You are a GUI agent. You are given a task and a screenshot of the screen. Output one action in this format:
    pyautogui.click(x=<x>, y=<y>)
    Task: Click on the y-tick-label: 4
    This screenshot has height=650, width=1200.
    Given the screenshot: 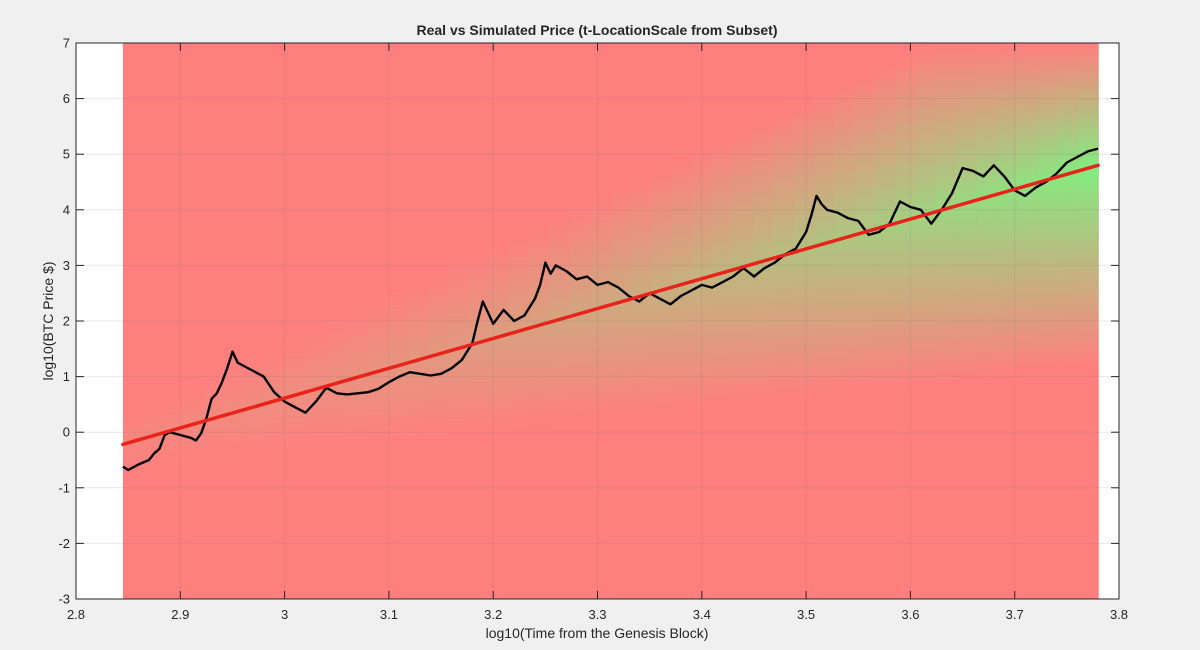 What is the action you would take?
    pyautogui.click(x=66, y=209)
    